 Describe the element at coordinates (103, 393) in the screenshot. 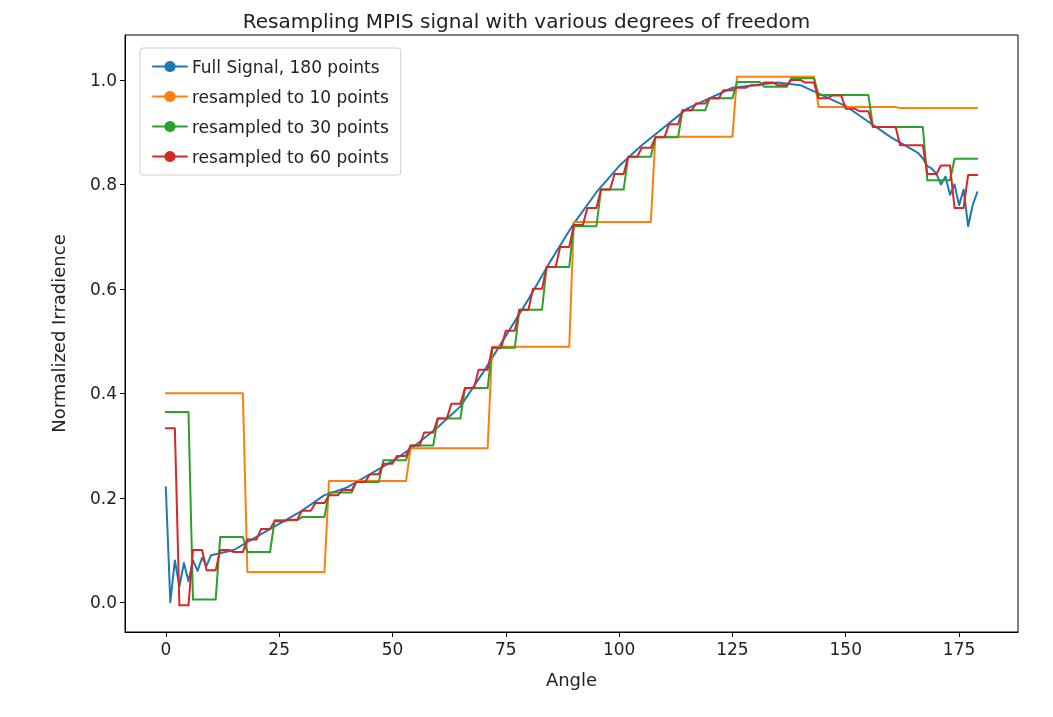

I see `y-tick-label: 0.4` at that location.